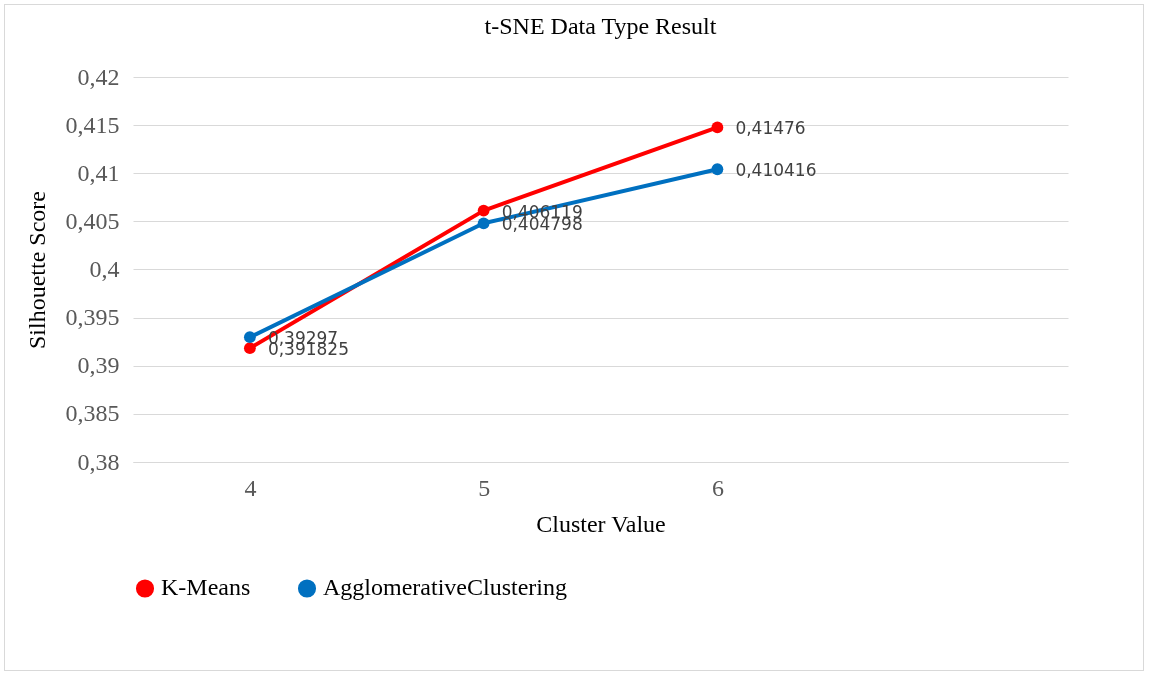 The width and height of the screenshot is (1150, 677). Describe the element at coordinates (717, 487) in the screenshot. I see `x-tick-label: 6` at that location.